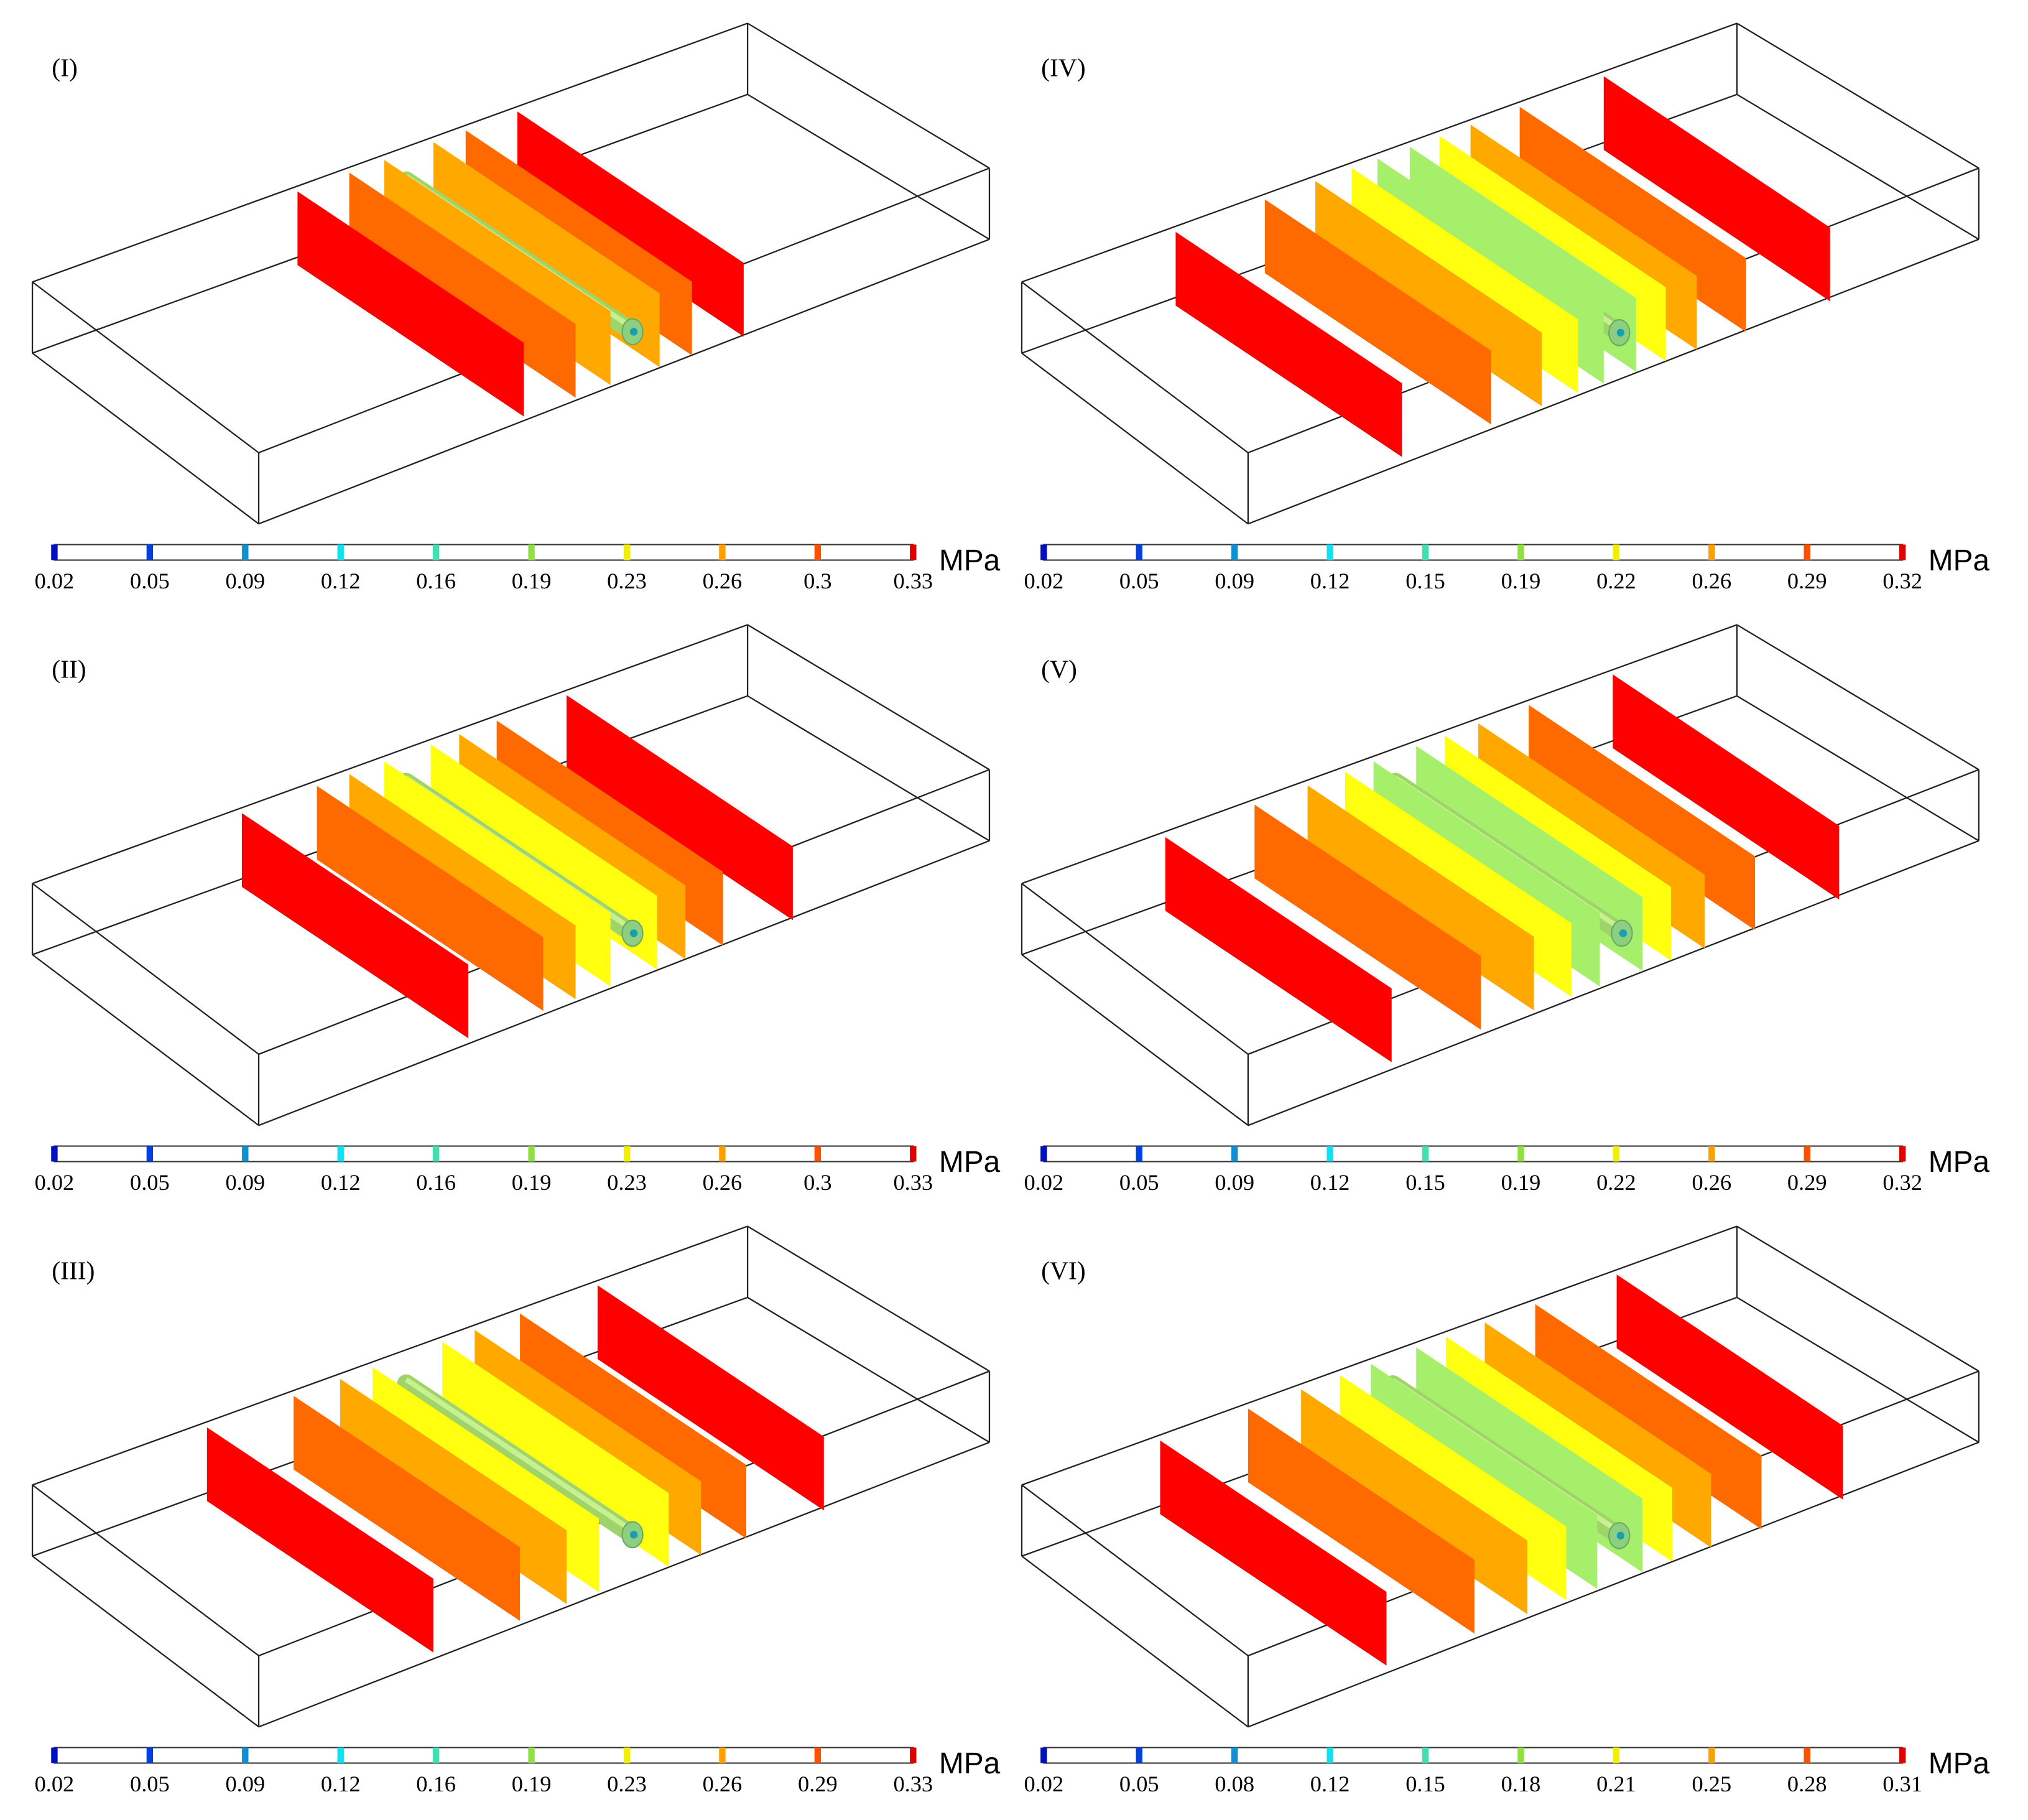 This screenshot has height=1820, width=2028. What do you see at coordinates (1234, 1783) in the screenshot?
I see `colorbar-tick-label: 0.08` at bounding box center [1234, 1783].